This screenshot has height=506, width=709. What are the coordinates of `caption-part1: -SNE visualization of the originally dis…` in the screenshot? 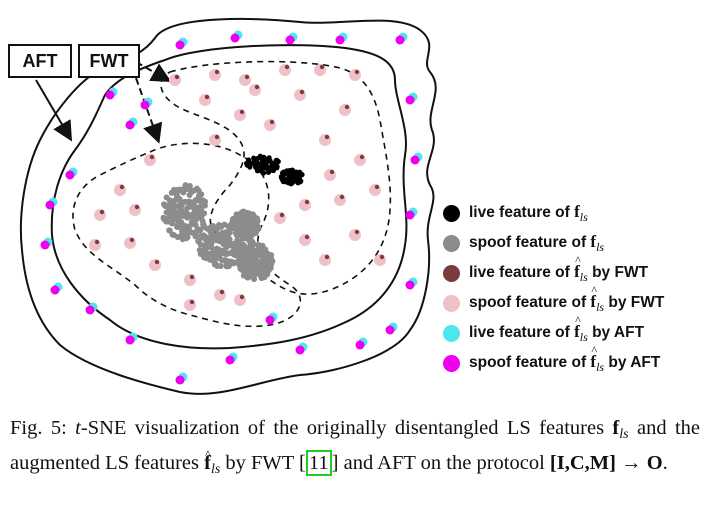 It's located at (346, 428).